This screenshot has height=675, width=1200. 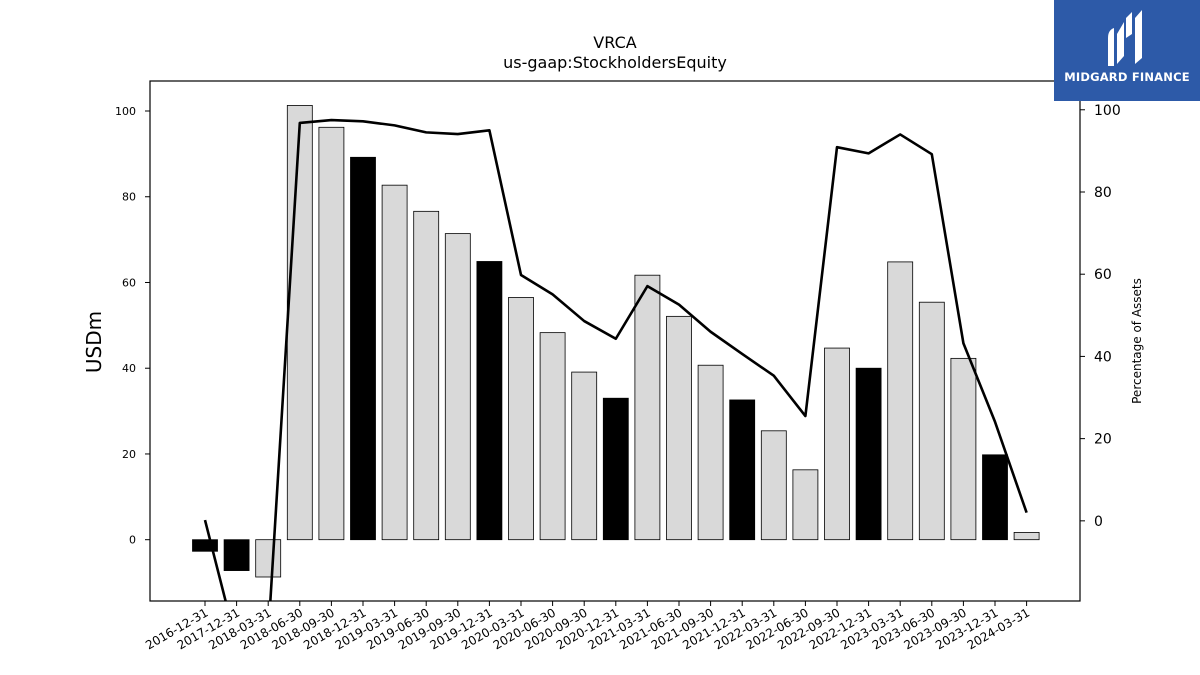 I want to click on y2-tick-label: 80, so click(x=1103, y=193).